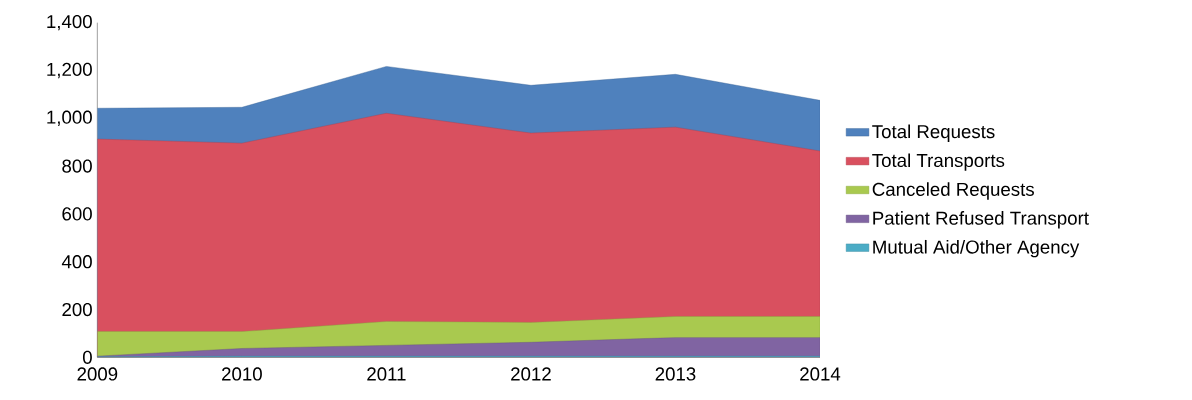 The width and height of the screenshot is (1192, 400). Describe the element at coordinates (69, 70) in the screenshot. I see `y-tick-label: 1,200` at that location.